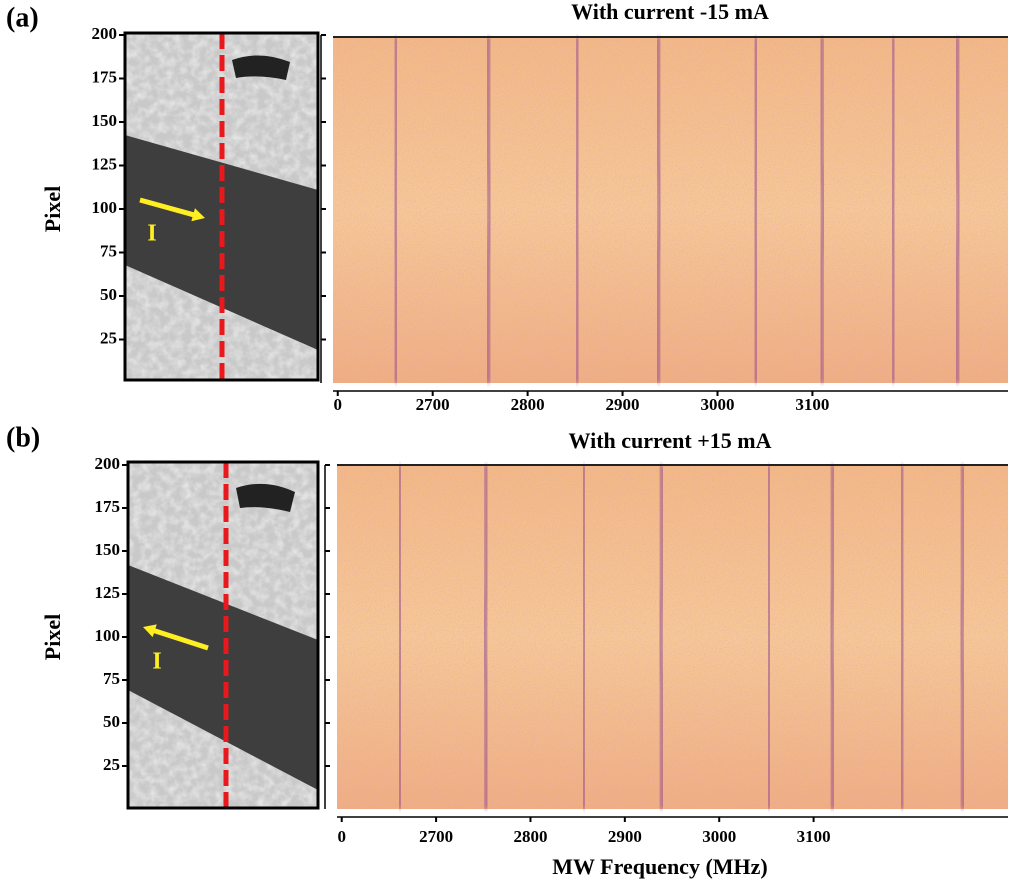  Describe the element at coordinates (223, 677) in the screenshot. I see `micrograph-channel` at that location.